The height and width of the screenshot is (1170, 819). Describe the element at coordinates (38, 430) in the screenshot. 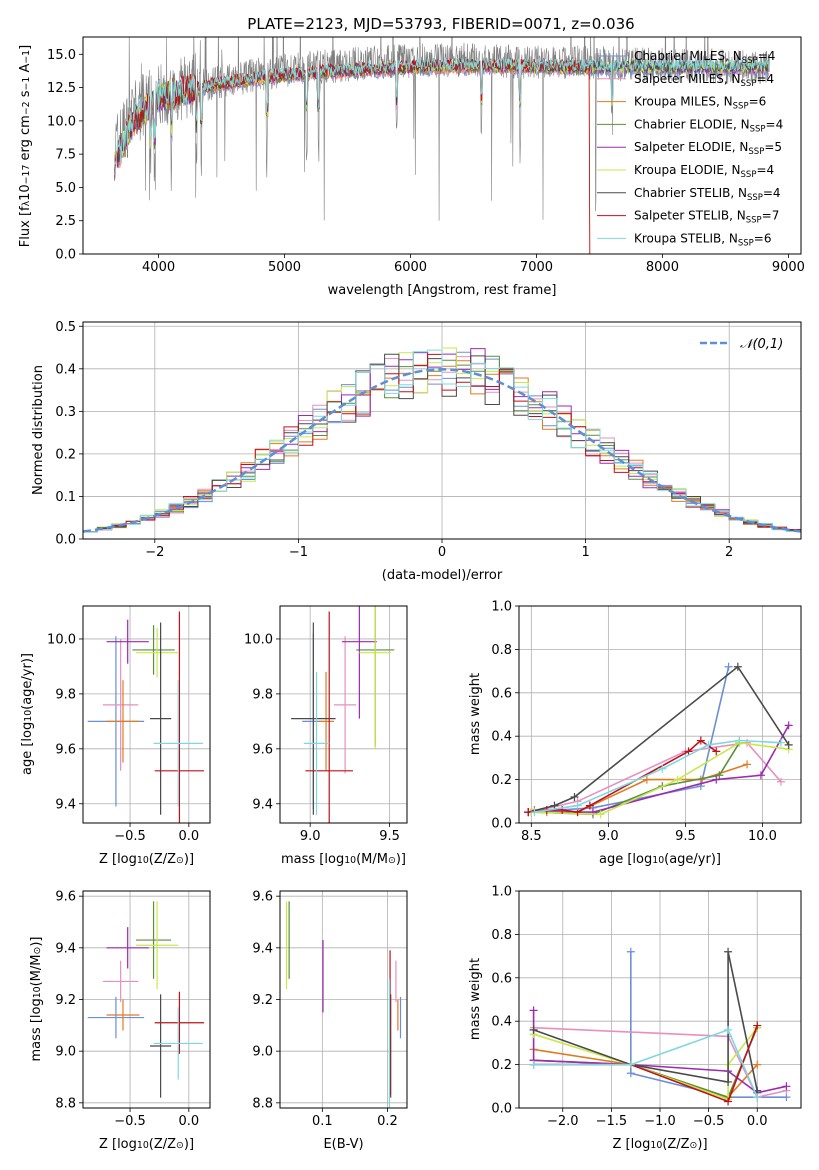

I see `hist-ylabel: Normed distribution` at that location.